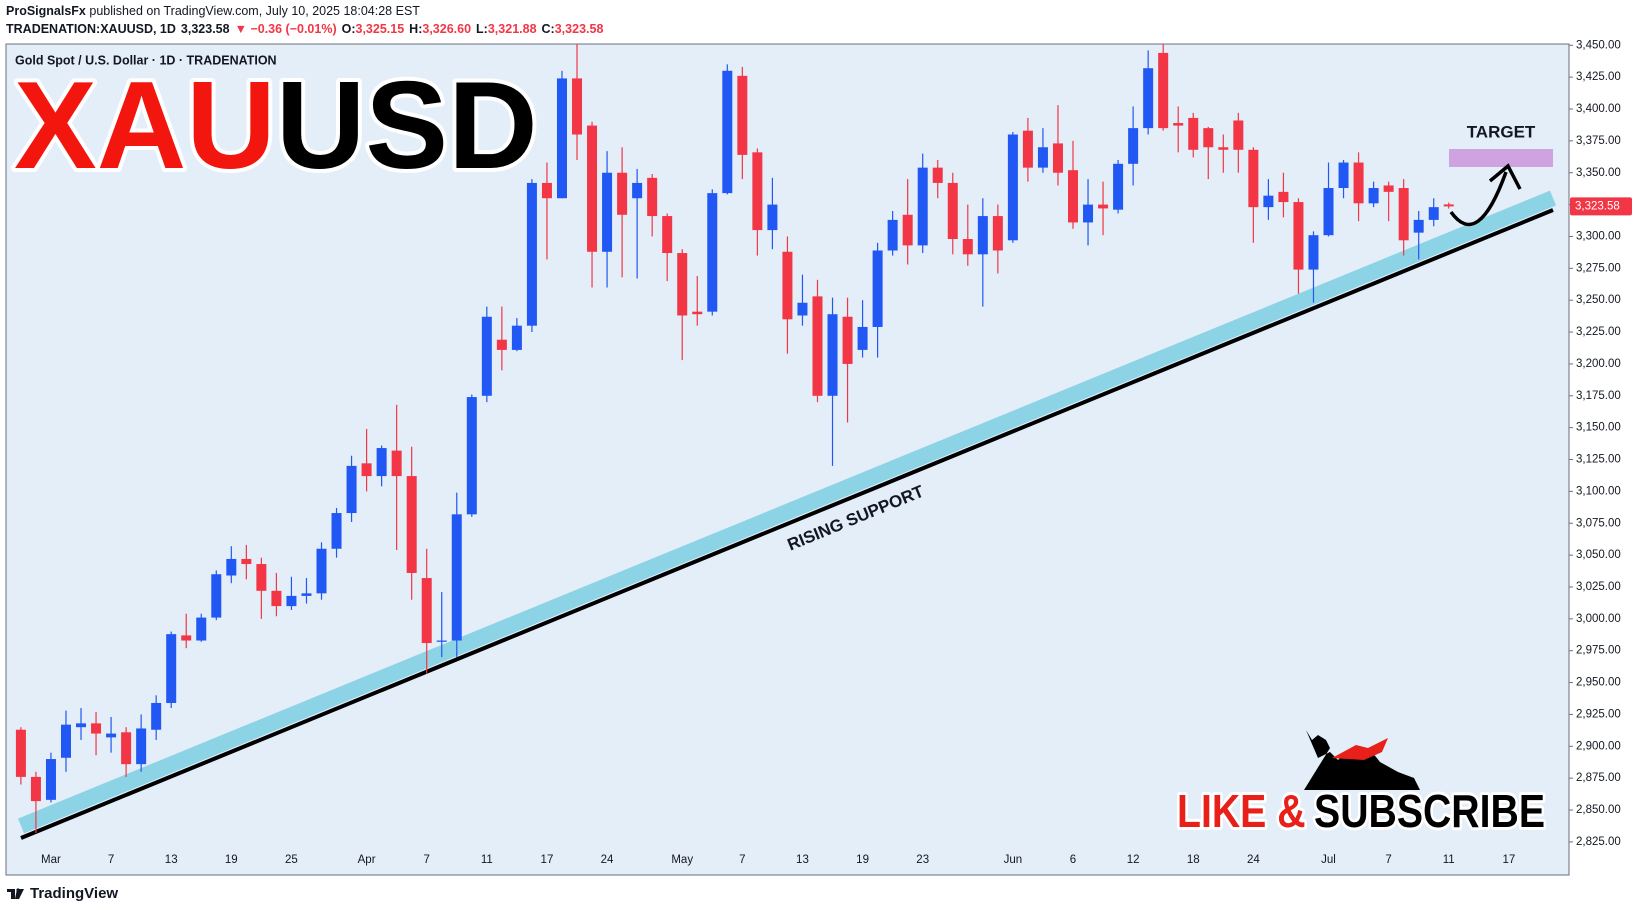 The height and width of the screenshot is (910, 1637). I want to click on tv-logo-dot, so click(18, 890).